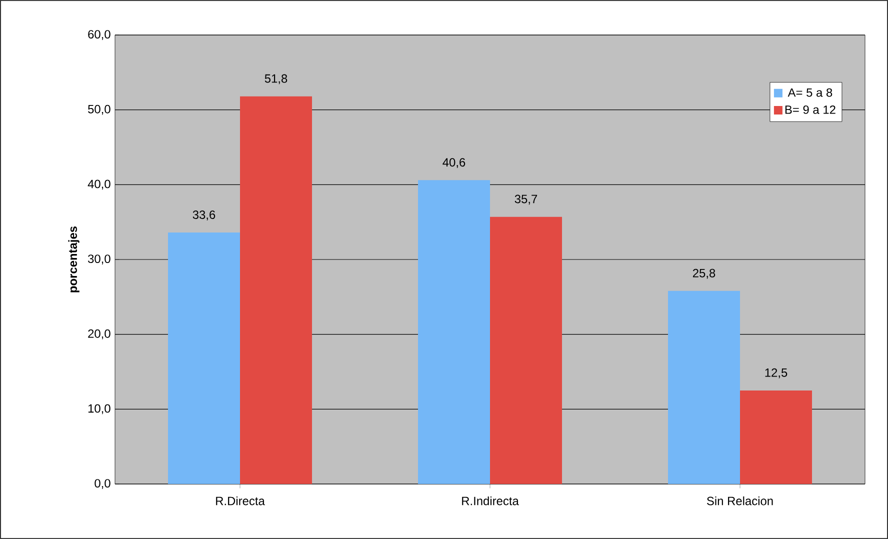 The width and height of the screenshot is (888, 539). What do you see at coordinates (704, 273) in the screenshot?
I see `data-label: 25,8` at bounding box center [704, 273].